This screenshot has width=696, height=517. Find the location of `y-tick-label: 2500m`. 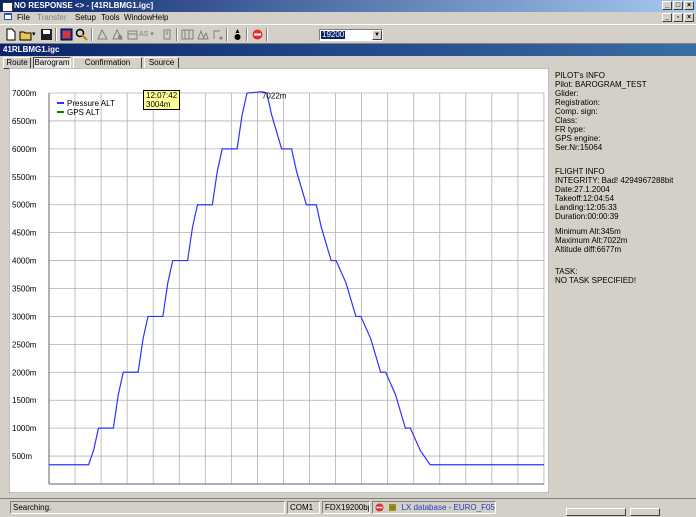

y-tick-label: 2500m is located at coordinates (24, 344).